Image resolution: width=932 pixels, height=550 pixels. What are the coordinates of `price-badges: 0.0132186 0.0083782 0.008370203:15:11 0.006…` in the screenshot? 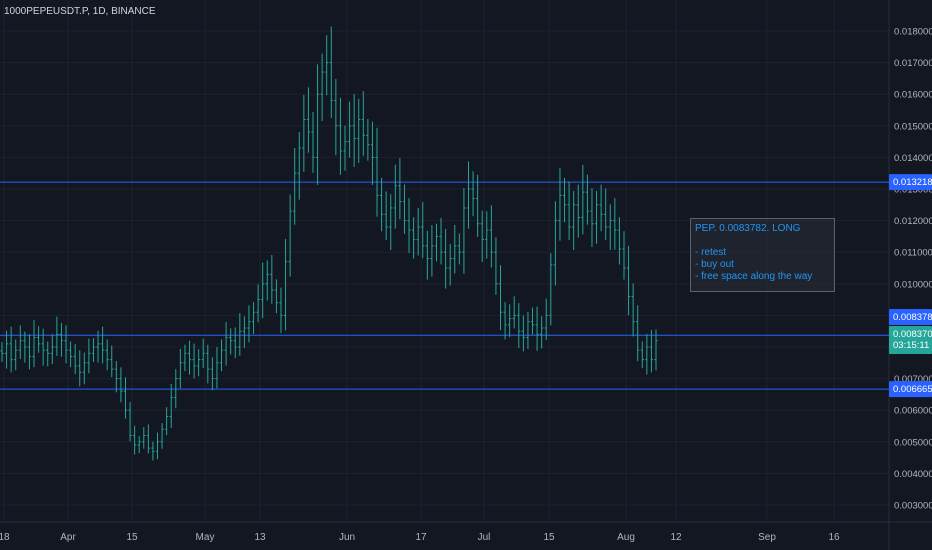 It's located at (910, 286).